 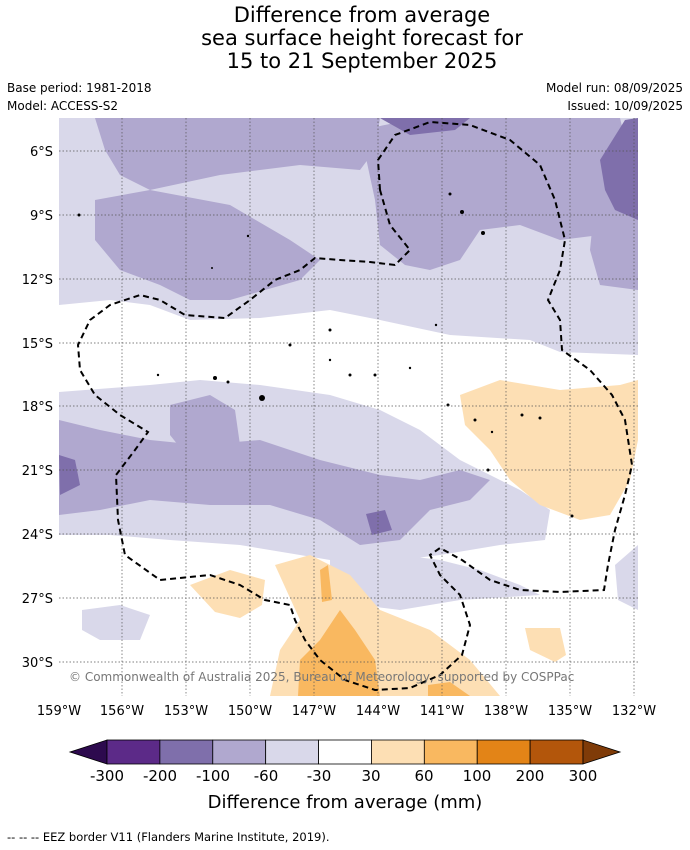 What do you see at coordinates (107, 776) in the screenshot?
I see `colorbar-tick: -300` at bounding box center [107, 776].